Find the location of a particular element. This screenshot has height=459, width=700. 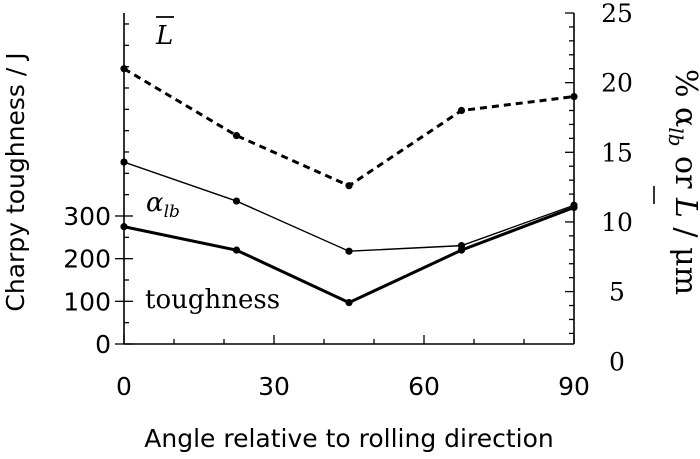

right-tick-label: 5 is located at coordinates (617, 292).